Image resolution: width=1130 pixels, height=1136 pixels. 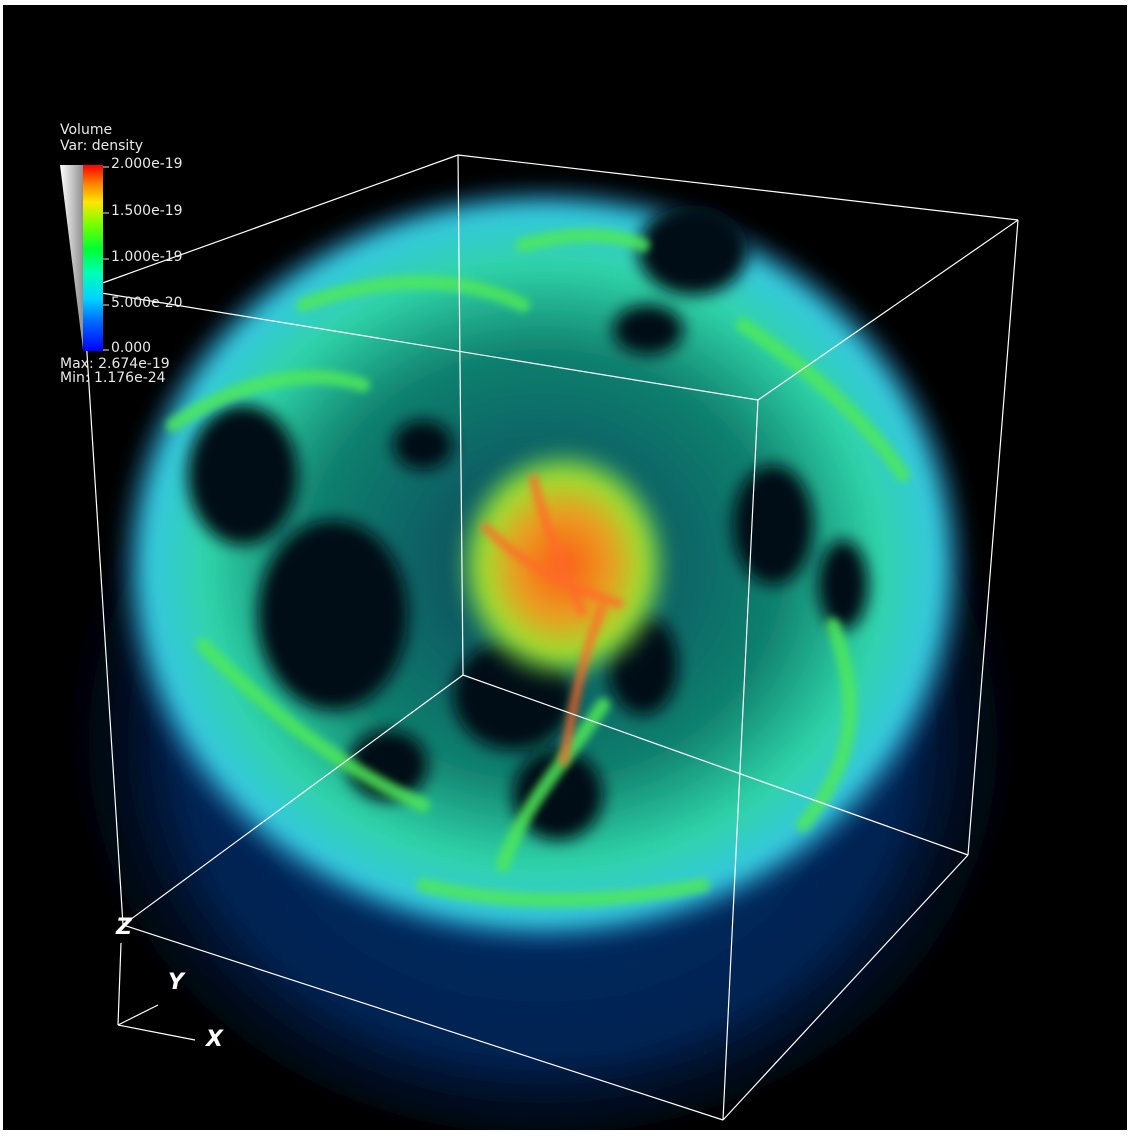 What do you see at coordinates (113, 378) in the screenshot?
I see `legend-min: Min: 1.176e-24` at bounding box center [113, 378].